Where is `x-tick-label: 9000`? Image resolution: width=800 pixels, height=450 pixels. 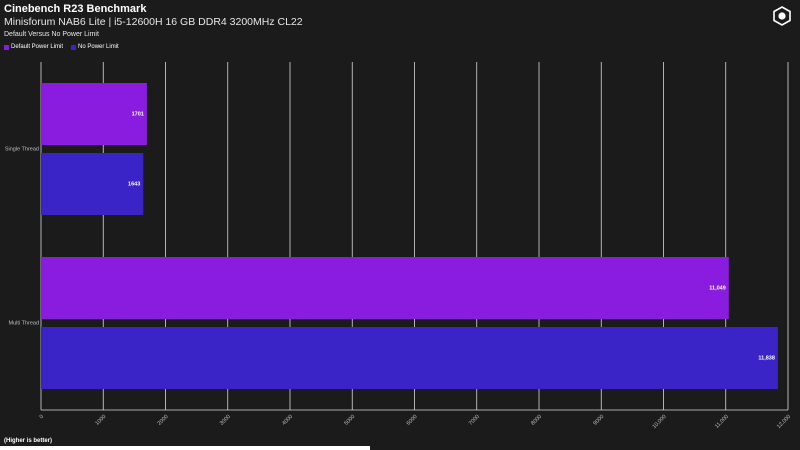
x-tick-label: 9000 is located at coordinates (598, 420).